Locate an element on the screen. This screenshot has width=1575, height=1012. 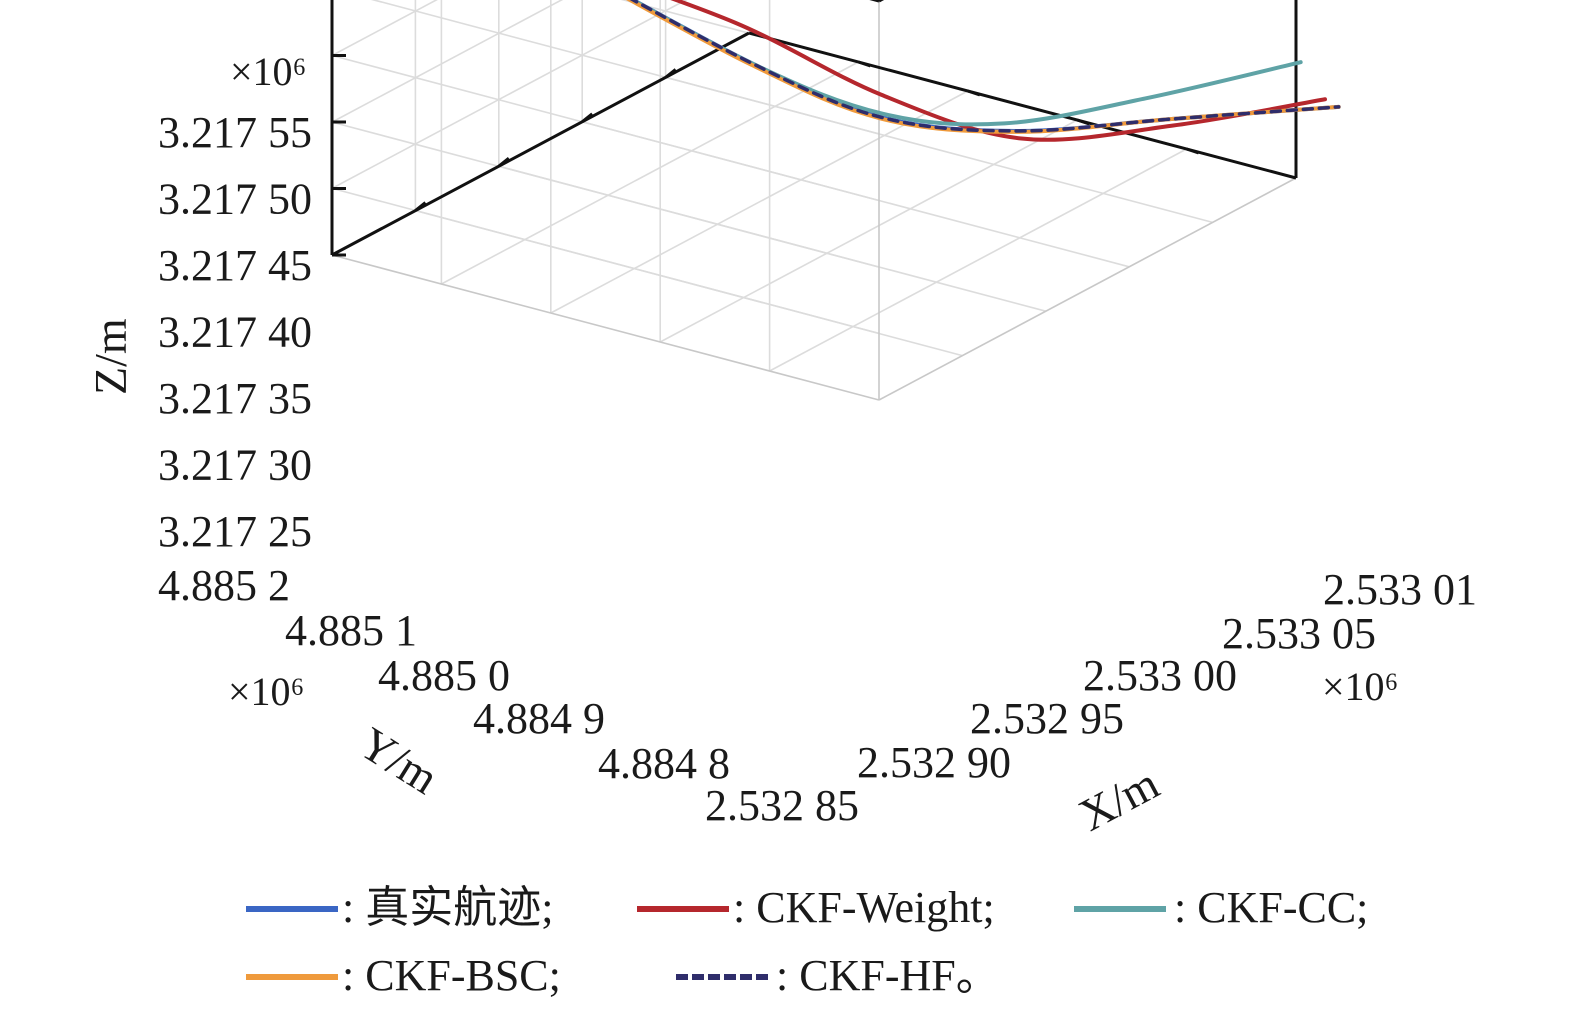
z-tick-label: 3.217 30 is located at coordinates (235, 465).